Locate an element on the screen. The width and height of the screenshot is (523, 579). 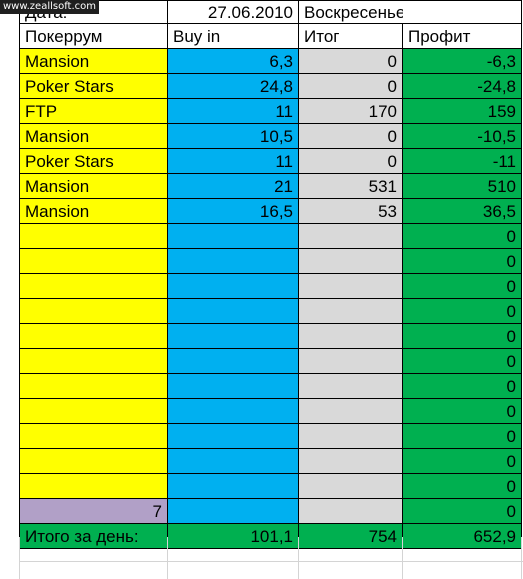
totals-label-cell: Итого за день: is located at coordinates (94, 536).